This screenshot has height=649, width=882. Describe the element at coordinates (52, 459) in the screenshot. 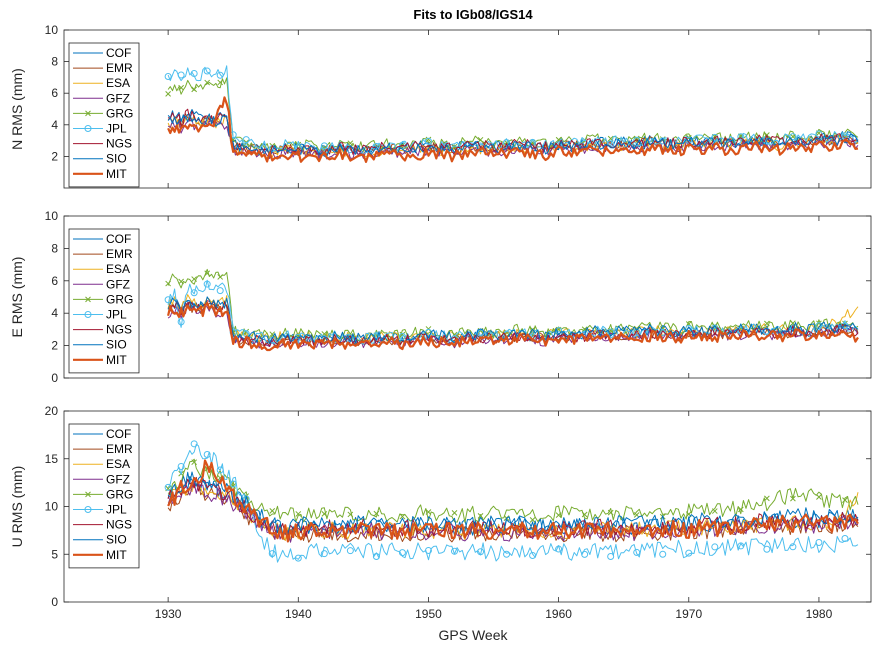

I see `y-tick-label: 15` at that location.